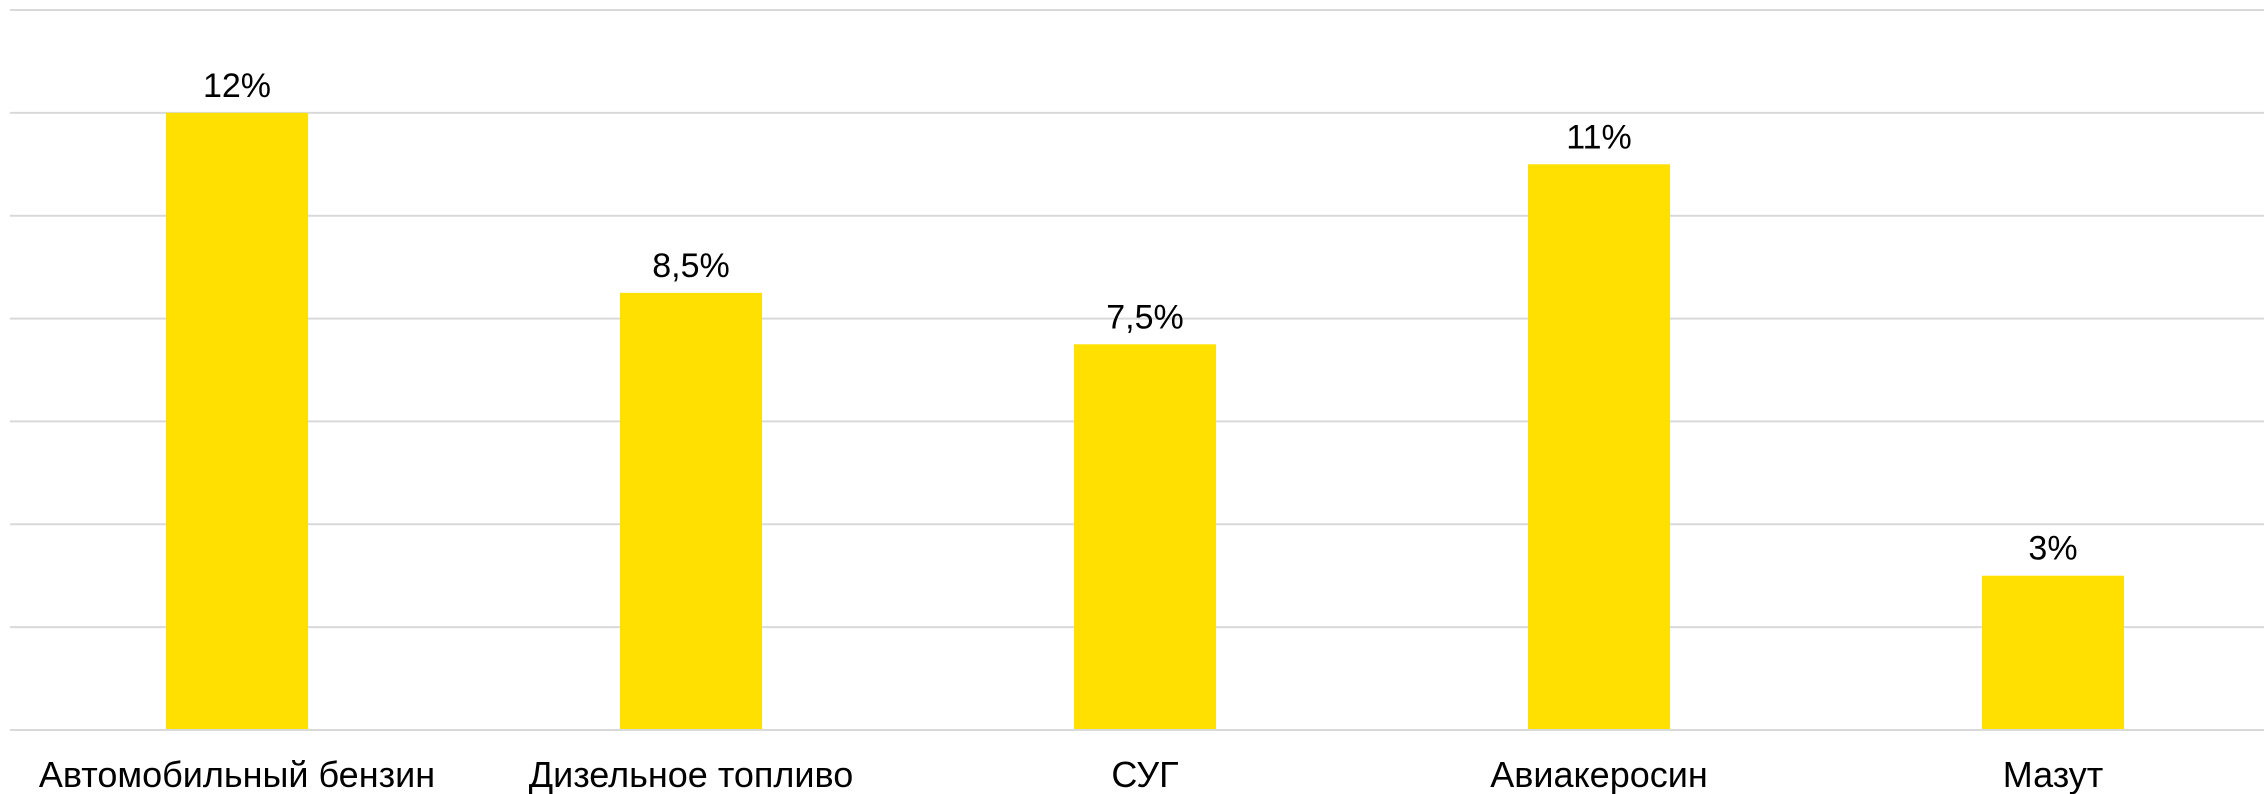 The image size is (2264, 794). Describe the element at coordinates (691, 774) in the screenshot. I see `category-label: Дизельное топливо` at that location.